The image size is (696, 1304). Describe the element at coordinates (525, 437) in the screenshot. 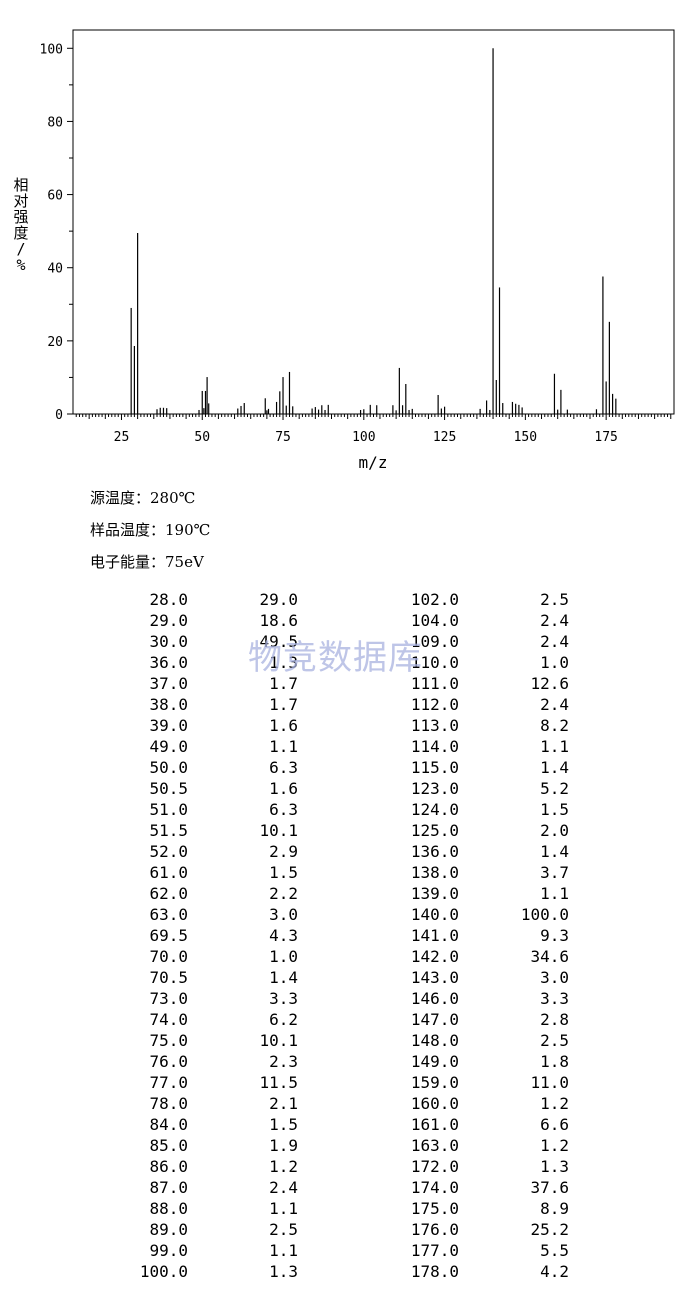

I see `x-tick-label: 150` at that location.